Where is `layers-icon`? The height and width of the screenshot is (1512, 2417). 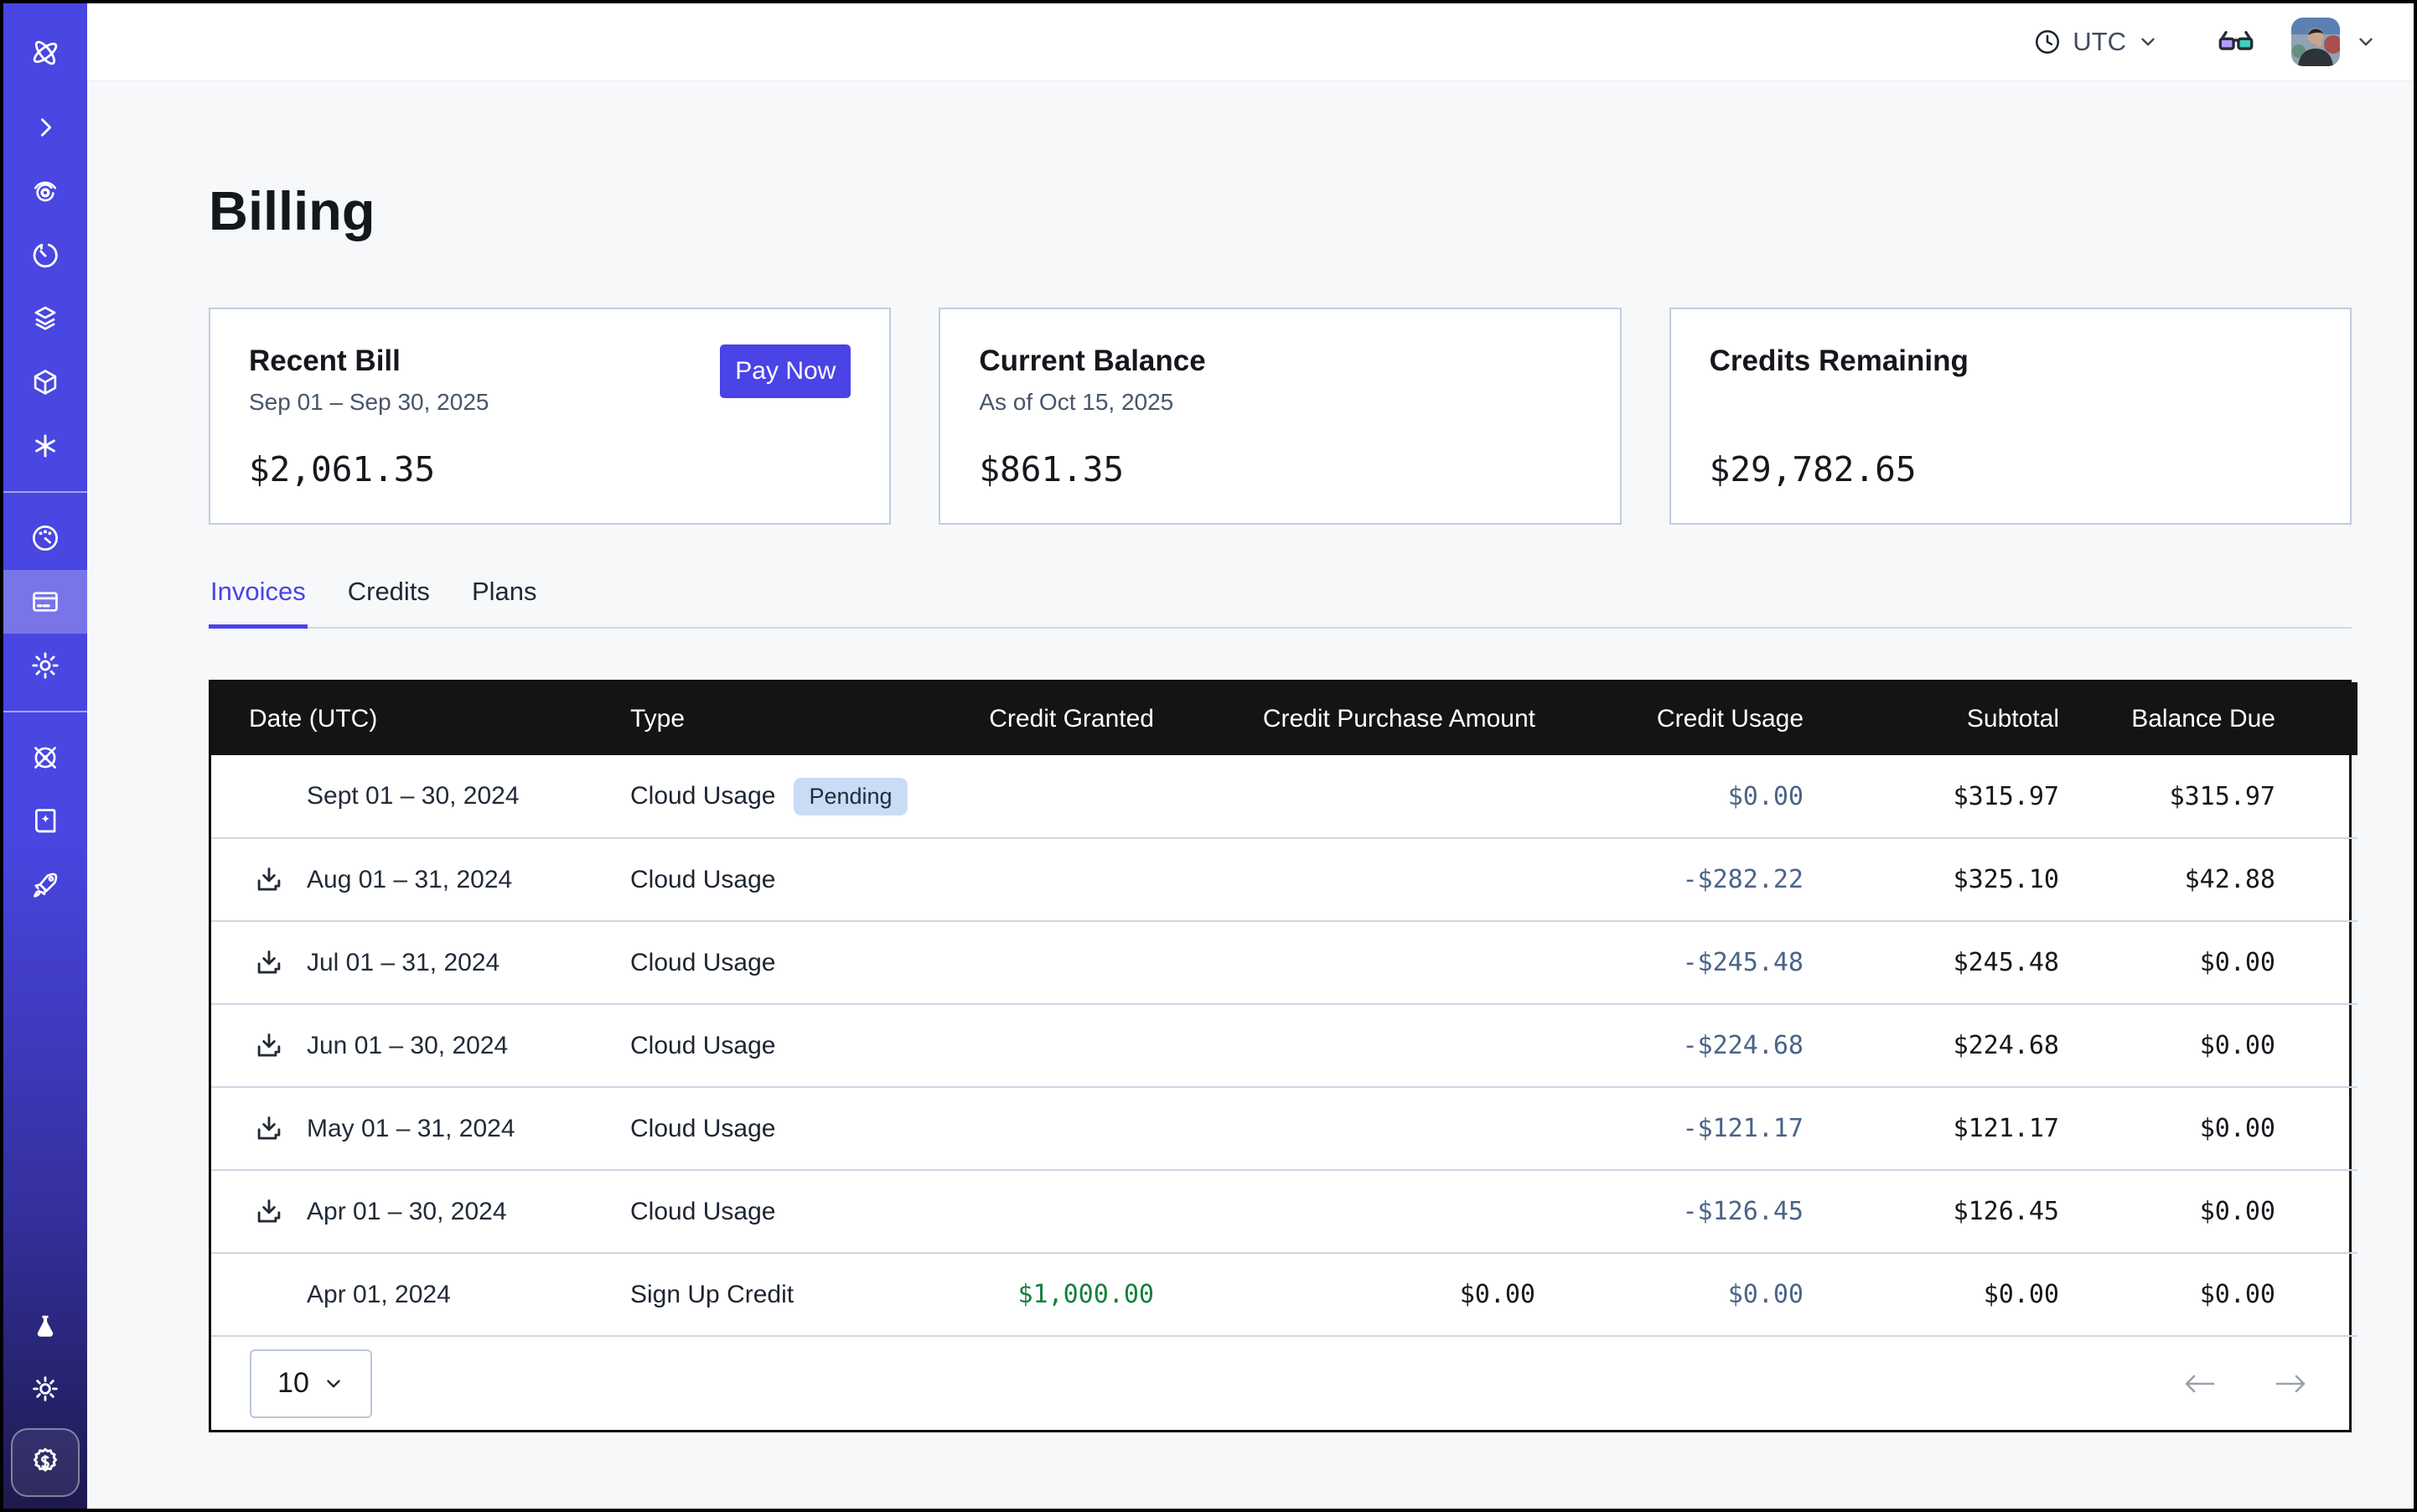
layers-icon is located at coordinates (45, 318).